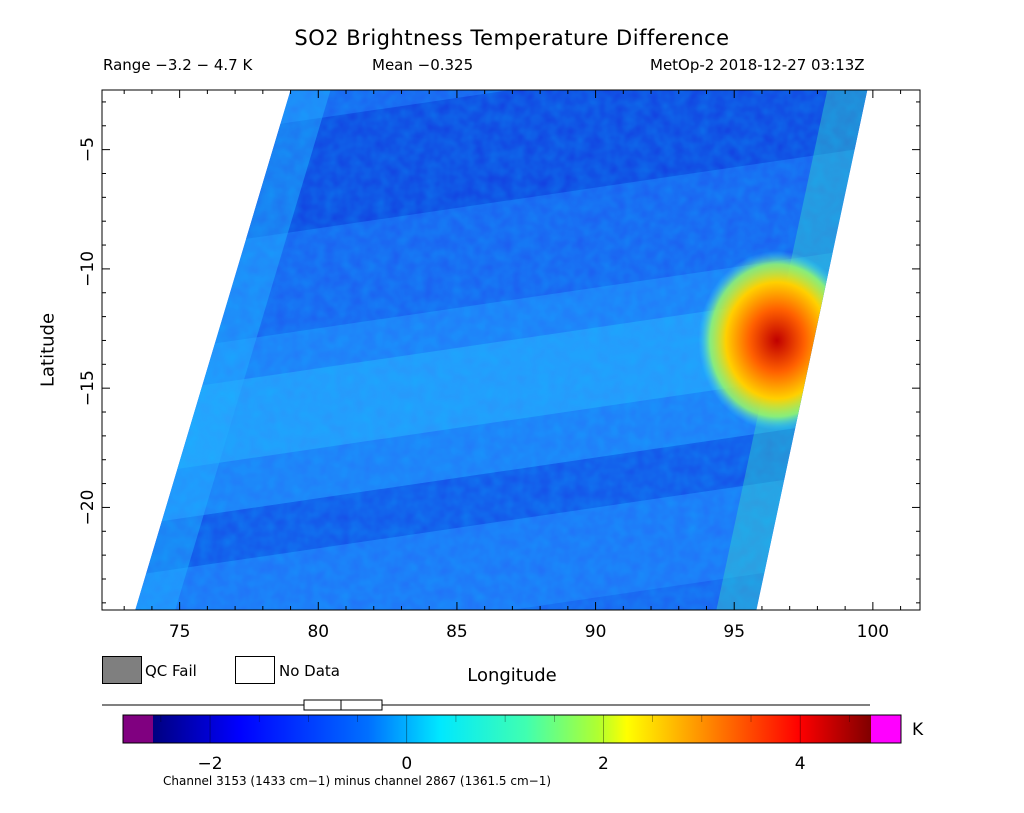 This screenshot has height=813, width=1024. I want to click on x-tick-label: 75, so click(180, 632).